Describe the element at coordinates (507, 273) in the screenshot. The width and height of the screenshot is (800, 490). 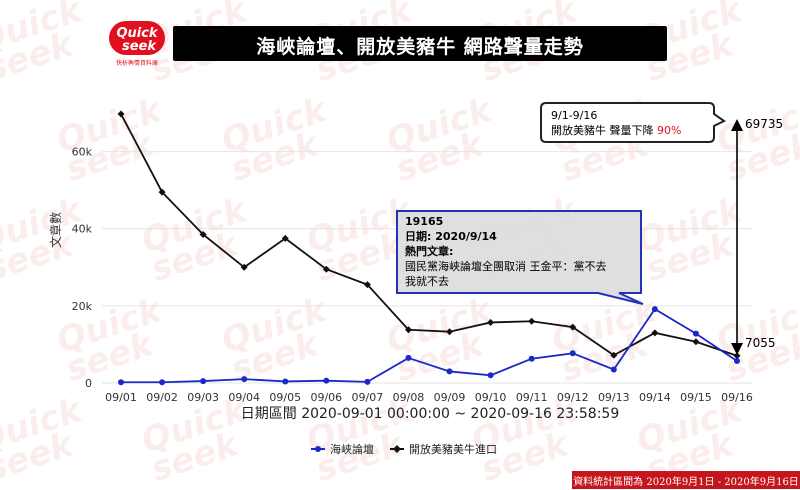
I see `tooltip-article: 國民黨海峽論壇全團取消 王金平：黨不去 我就不去` at that location.